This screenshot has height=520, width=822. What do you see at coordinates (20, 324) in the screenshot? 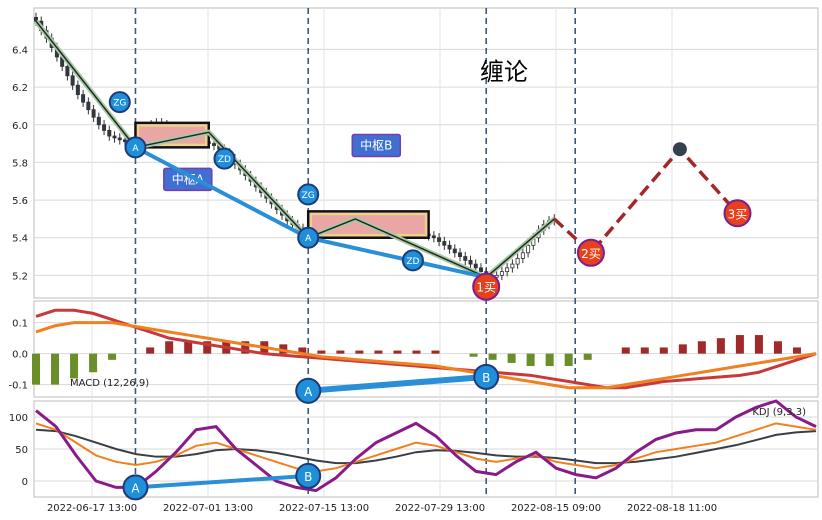
I see `y-tick-label: 0.1` at bounding box center [20, 324].